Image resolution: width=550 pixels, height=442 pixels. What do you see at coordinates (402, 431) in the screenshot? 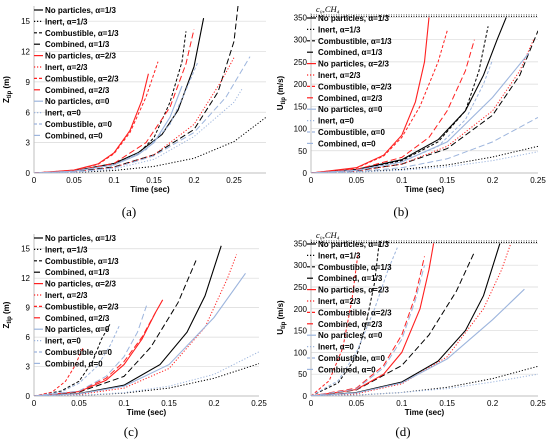
I see `panel-caption: (d)` at bounding box center [402, 431].